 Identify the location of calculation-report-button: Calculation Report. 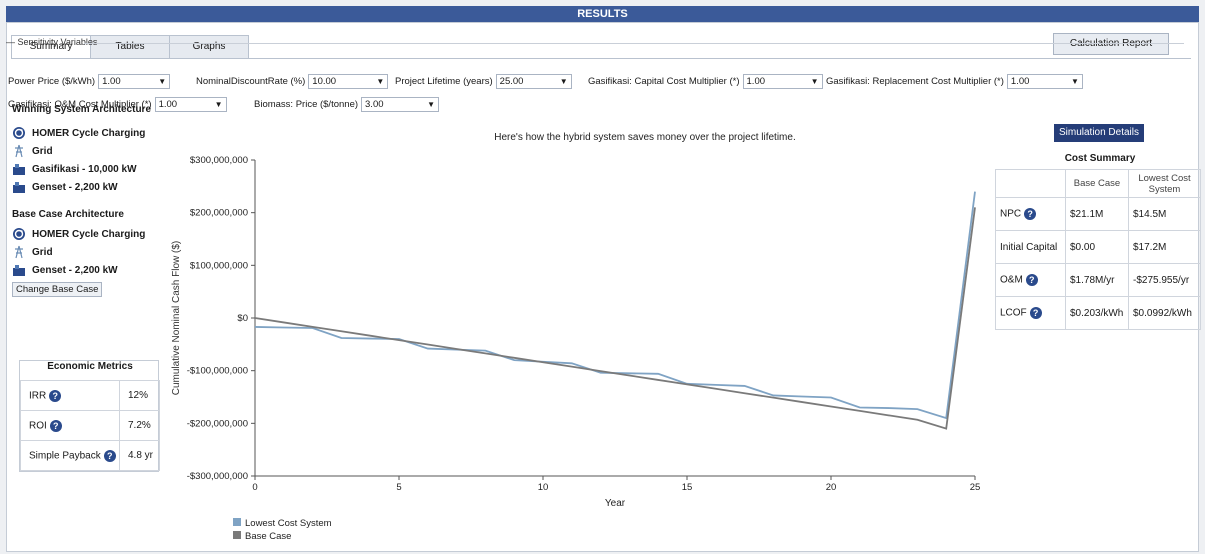
(1111, 44).